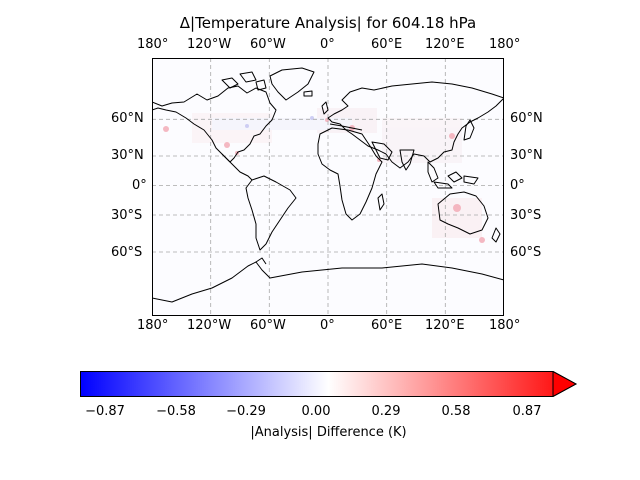  What do you see at coordinates (316, 411) in the screenshot?
I see `colorbar-tick-zero: 0.00` at bounding box center [316, 411].